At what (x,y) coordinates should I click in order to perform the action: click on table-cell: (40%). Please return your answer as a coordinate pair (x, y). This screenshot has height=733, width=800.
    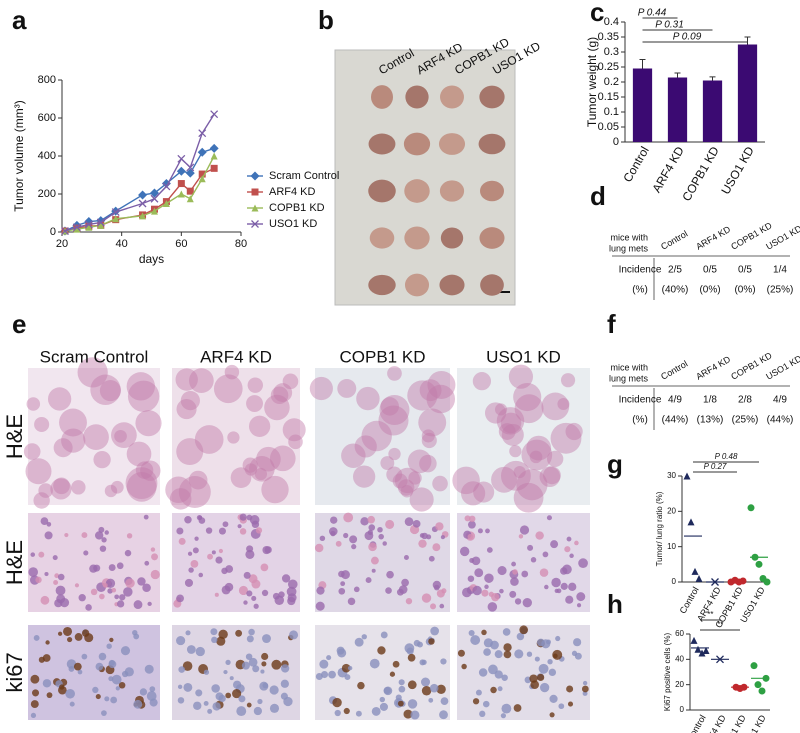
    Looking at the image, I should click on (675, 290).